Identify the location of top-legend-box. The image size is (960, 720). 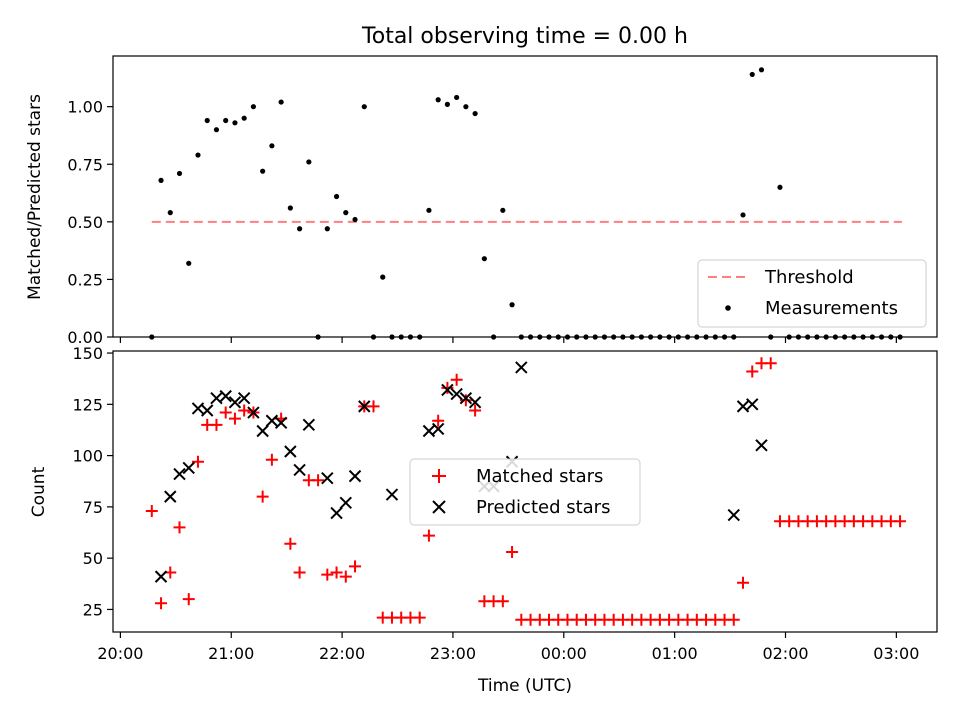
(812, 293).